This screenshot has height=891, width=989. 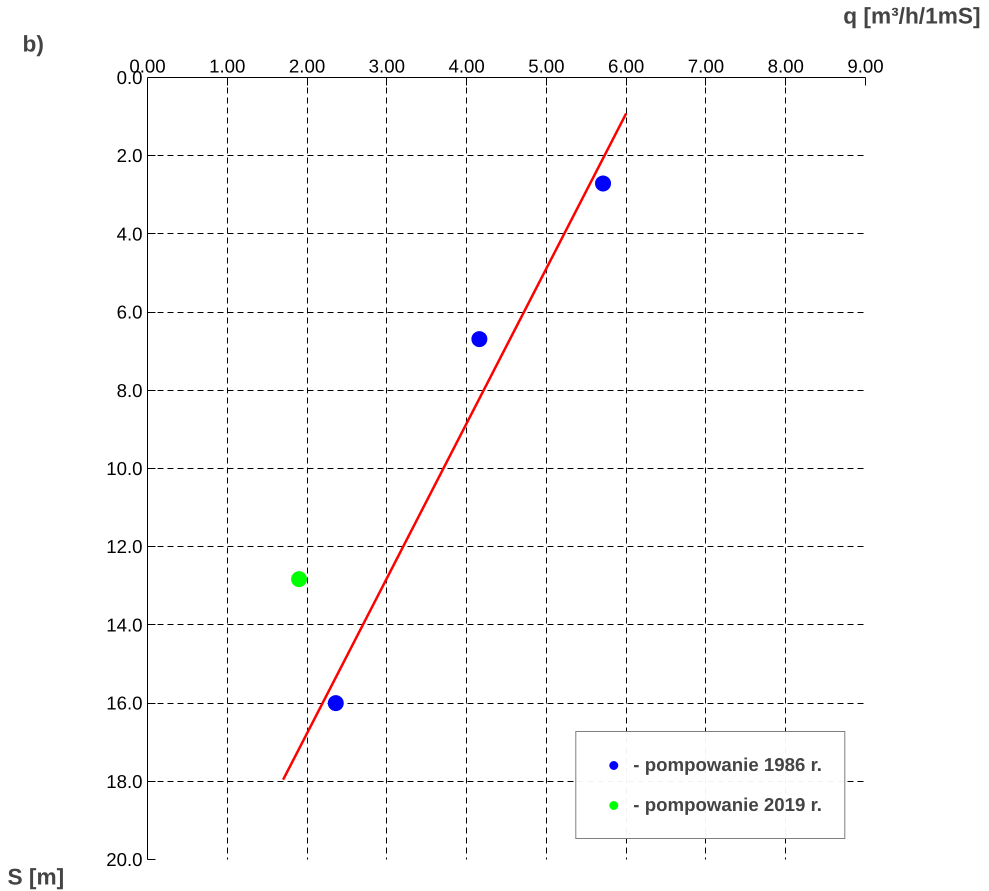 What do you see at coordinates (129, 155) in the screenshot?
I see `y-tick-label: 2.0` at bounding box center [129, 155].